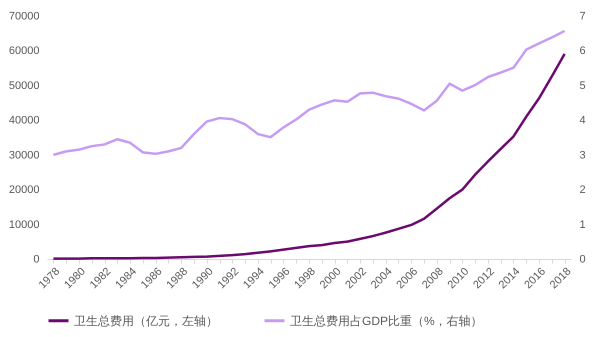  Describe the element at coordinates (583, 190) in the screenshot. I see `y2-tick-label: 2` at that location.